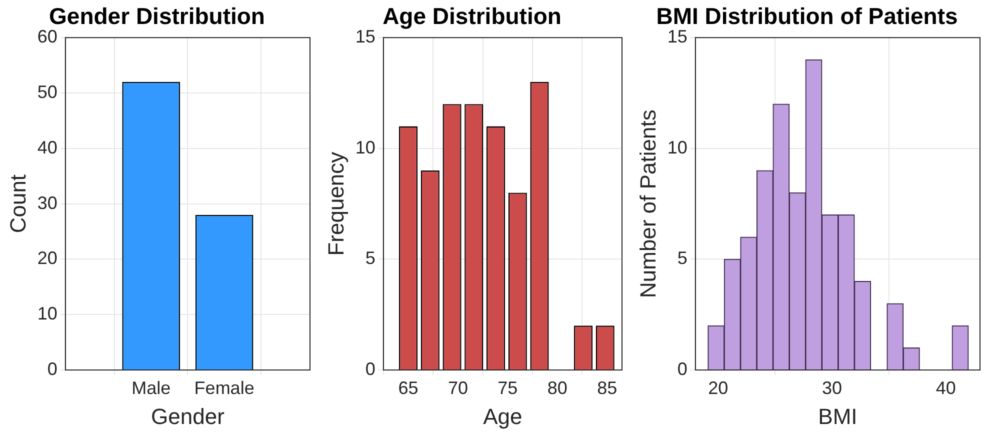 This screenshot has width=988, height=433. Describe the element at coordinates (408, 388) in the screenshot. I see `x-tick-label: 65` at that location.